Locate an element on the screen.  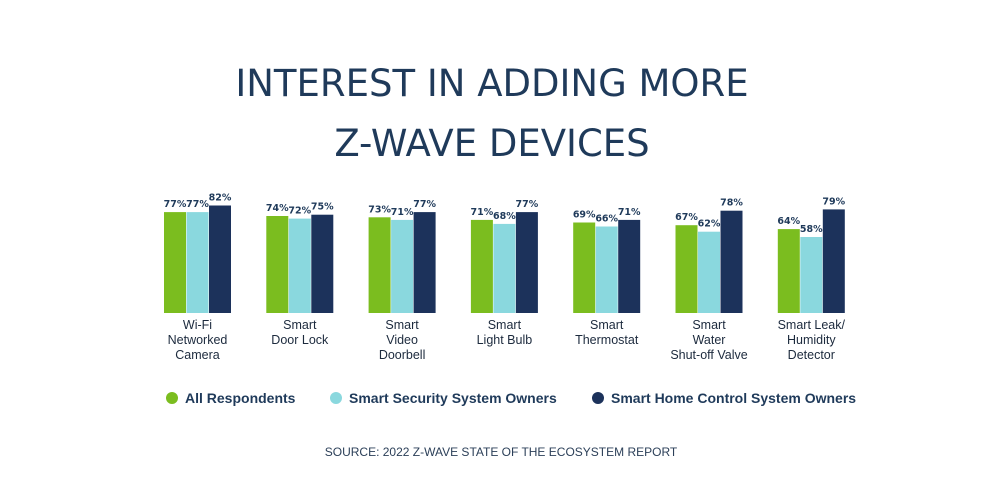
value-label-5-series-1: 69% is located at coordinates (584, 215).